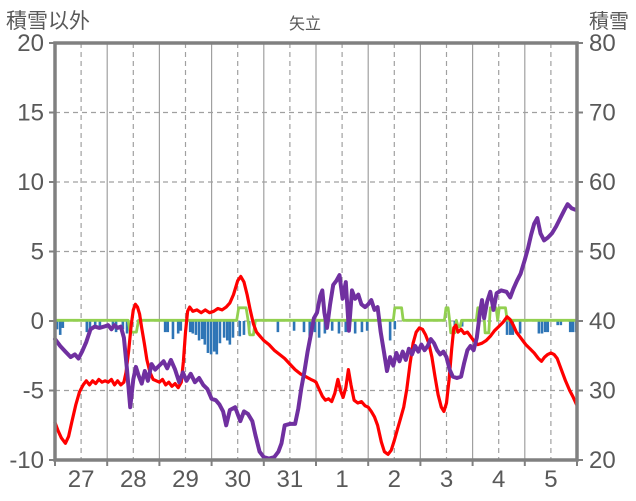 This screenshot has height=501, width=636. What do you see at coordinates (602, 43) in the screenshot?
I see `right-axis-tick-label: 80` at bounding box center [602, 43].